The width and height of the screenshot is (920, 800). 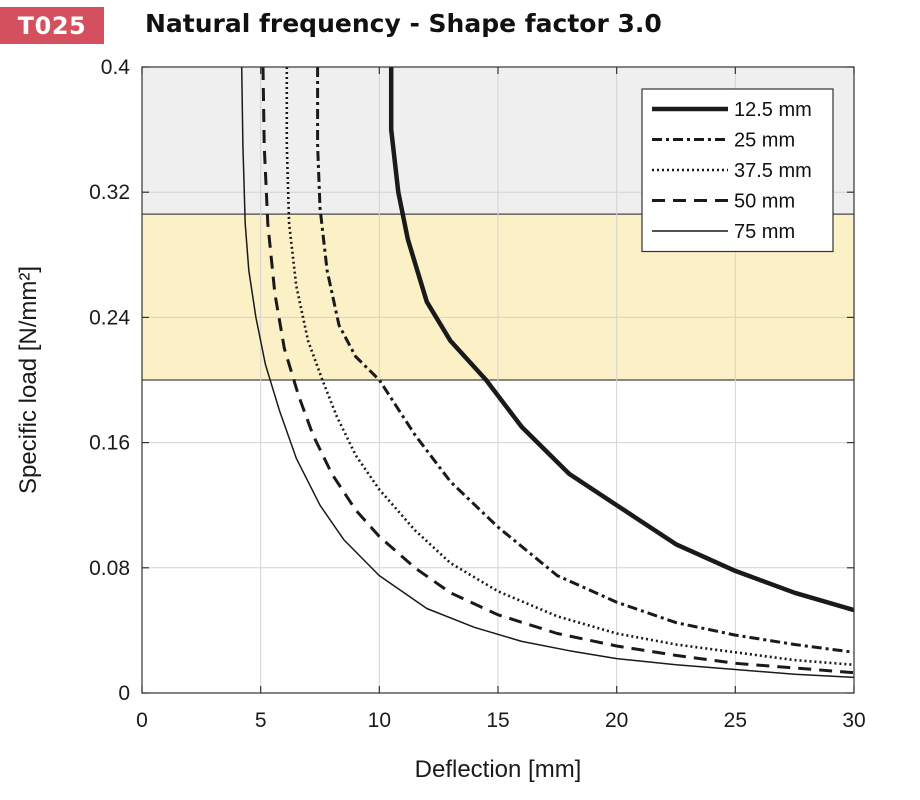 I want to click on y-tick-label: 0.24, so click(x=109, y=317).